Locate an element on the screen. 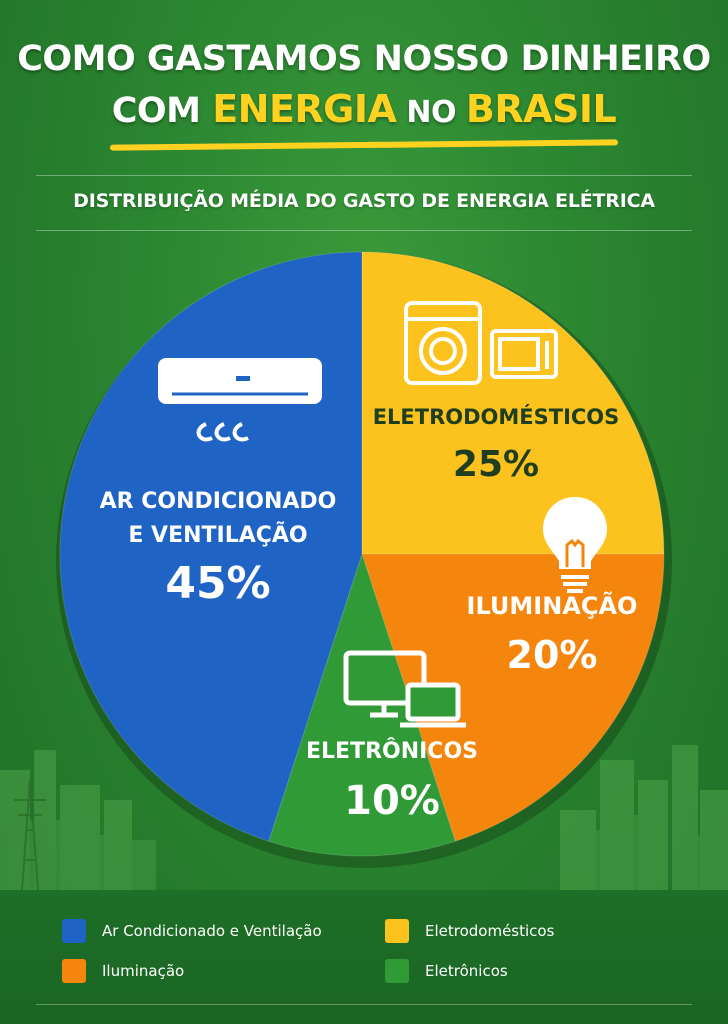 This screenshot has width=728, height=1024. footer-divider is located at coordinates (364, 1004).